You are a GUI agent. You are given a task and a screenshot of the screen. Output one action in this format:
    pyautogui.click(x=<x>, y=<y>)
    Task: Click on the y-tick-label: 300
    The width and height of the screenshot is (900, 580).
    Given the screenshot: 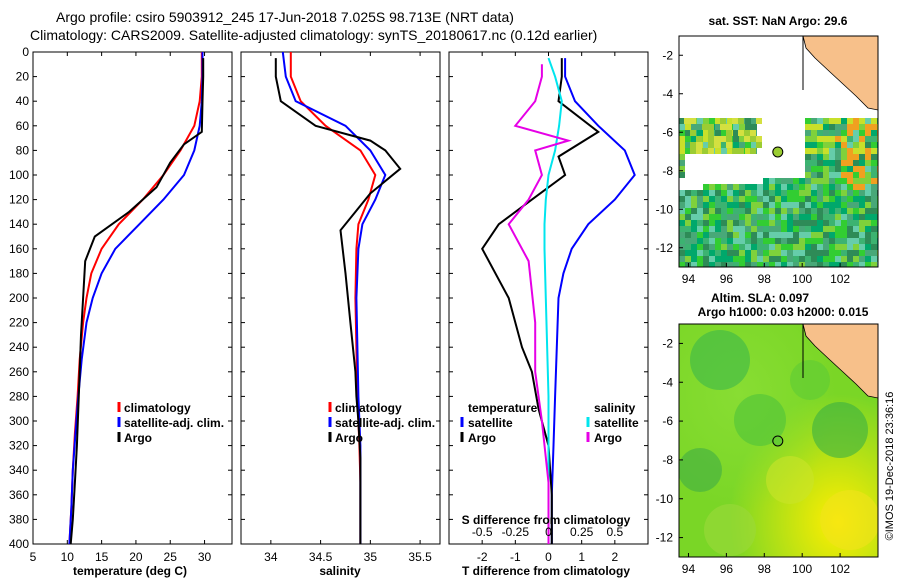 What is the action you would take?
    pyautogui.click(x=19, y=421)
    